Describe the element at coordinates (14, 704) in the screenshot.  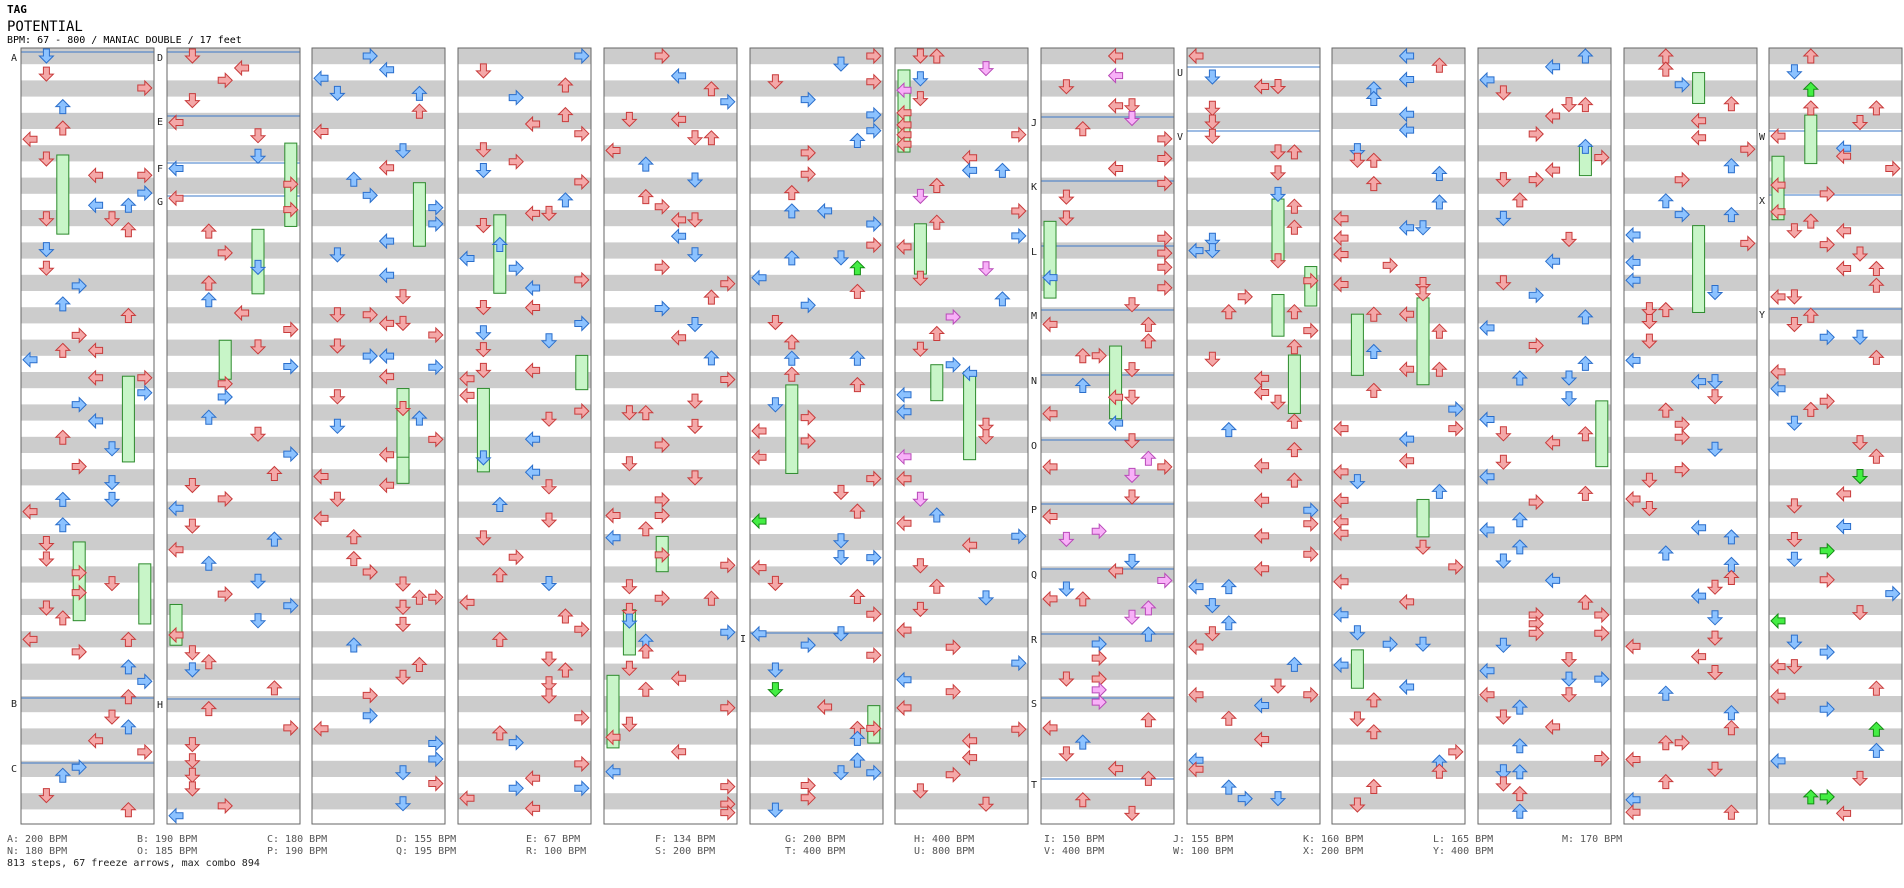
I see `section-label: B` at that location.